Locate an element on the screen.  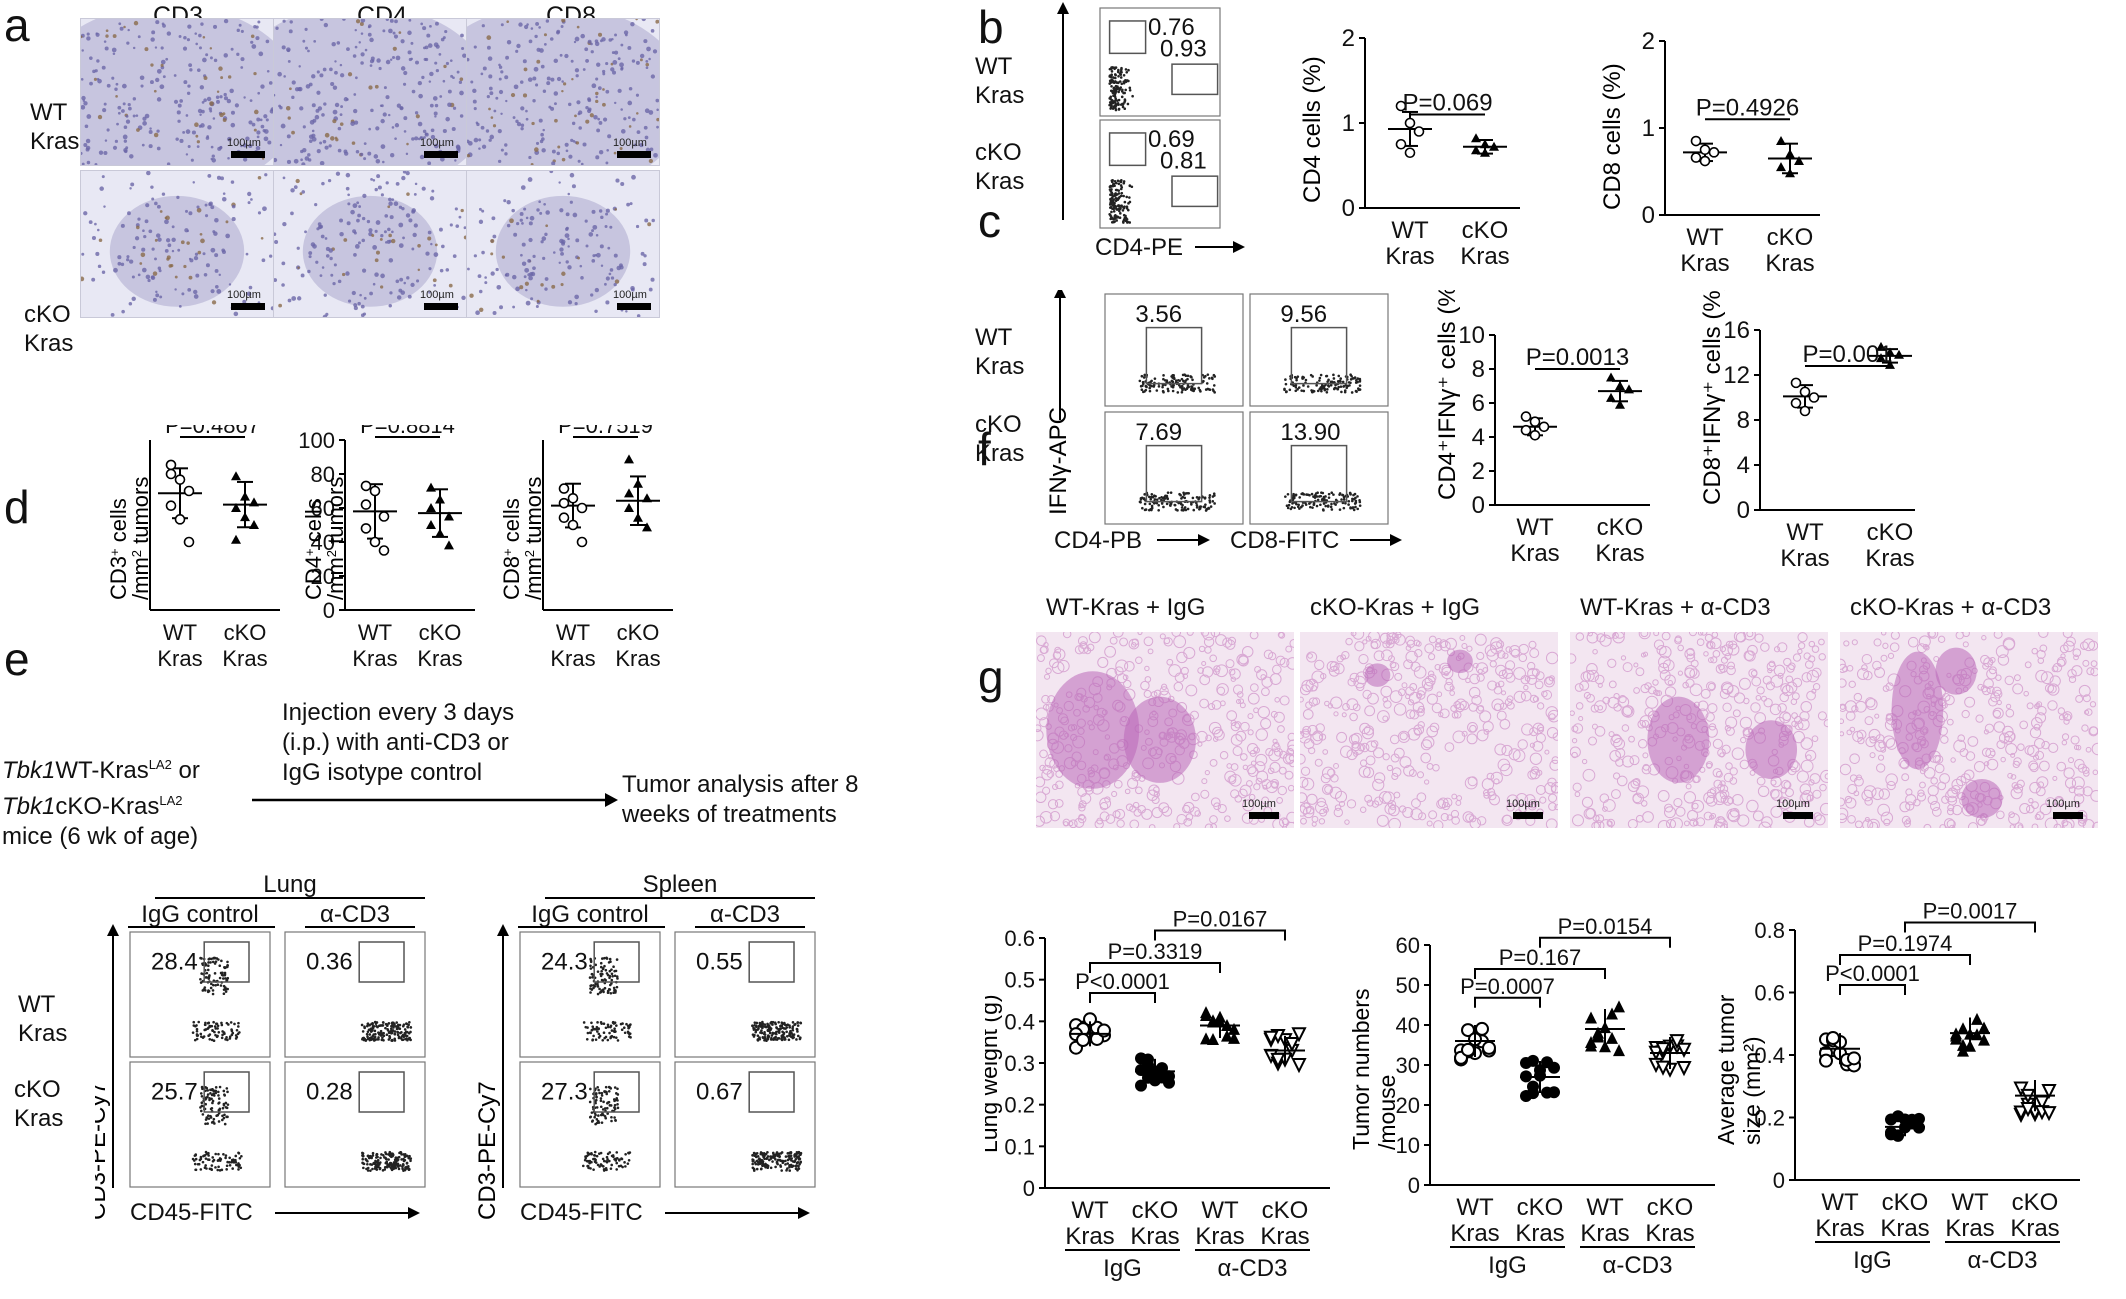
facs-x-label: CD8-FITC is located at coordinates (1284, 540).